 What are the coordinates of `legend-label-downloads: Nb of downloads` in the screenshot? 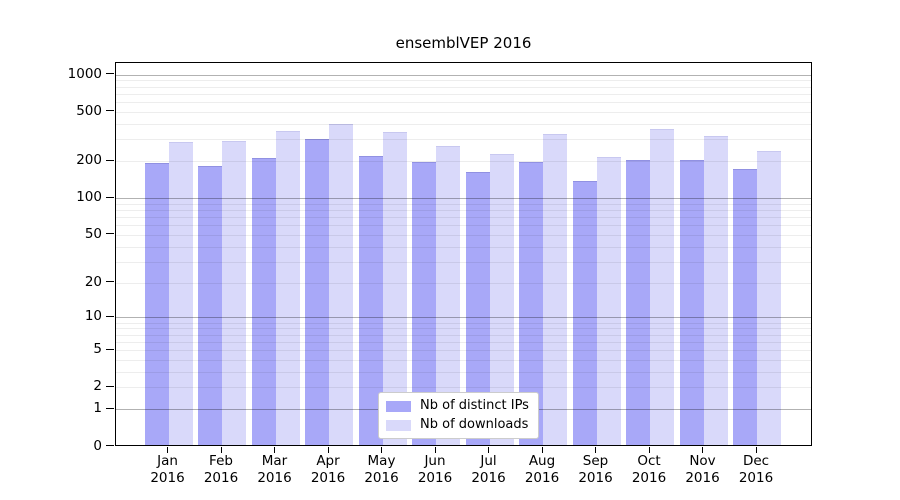 It's located at (474, 424).